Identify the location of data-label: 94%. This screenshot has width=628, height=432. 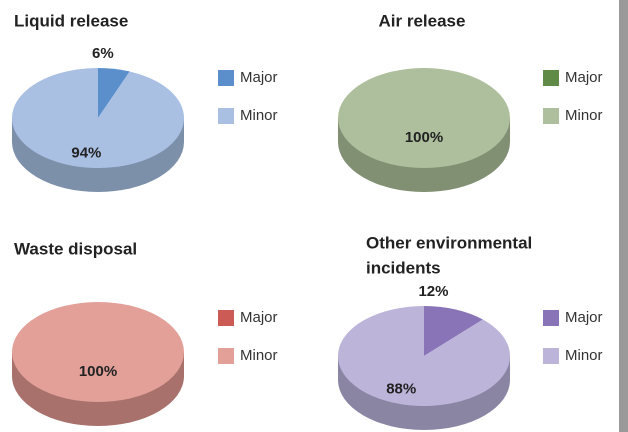
(86, 152).